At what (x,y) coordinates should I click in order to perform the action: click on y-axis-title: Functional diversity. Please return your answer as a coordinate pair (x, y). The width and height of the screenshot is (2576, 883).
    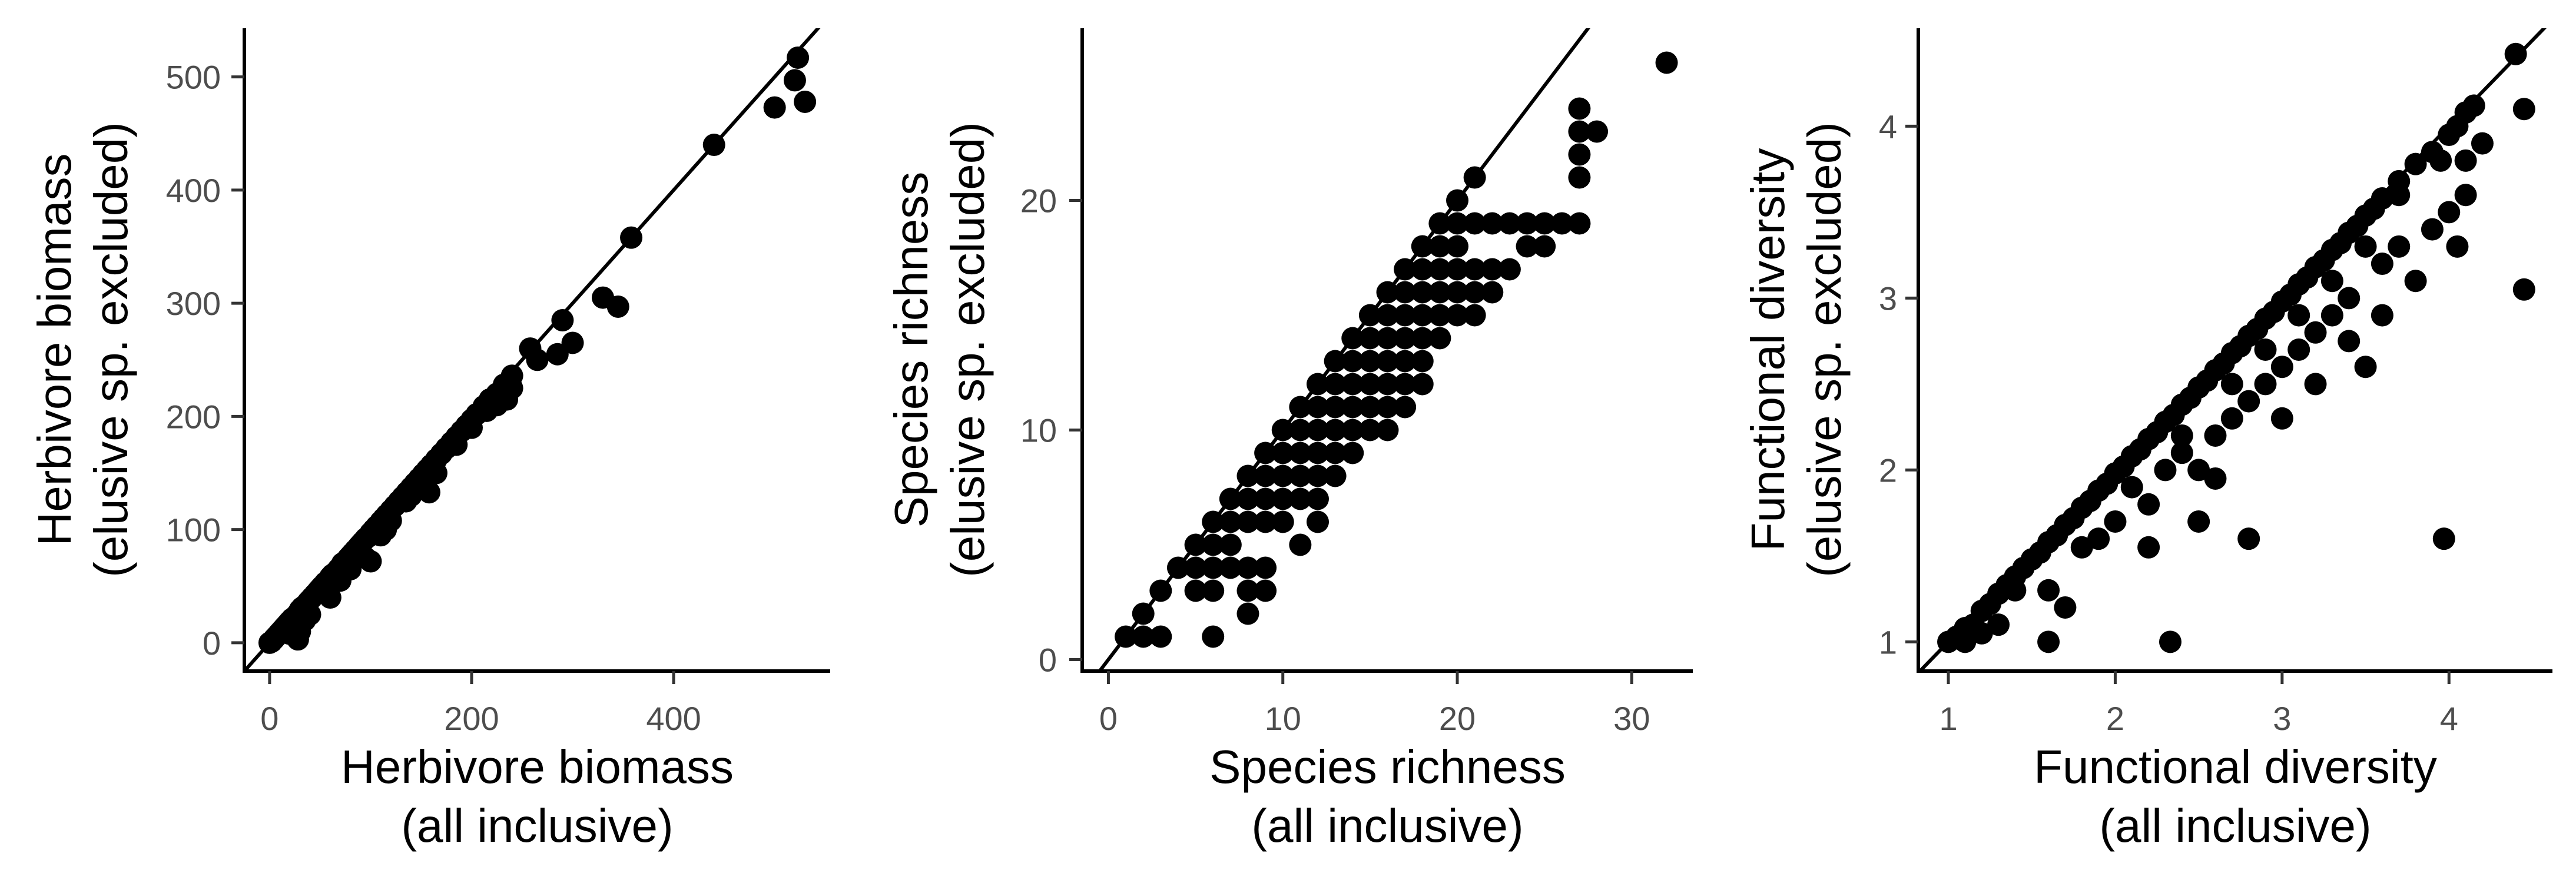
    Looking at the image, I should click on (1768, 350).